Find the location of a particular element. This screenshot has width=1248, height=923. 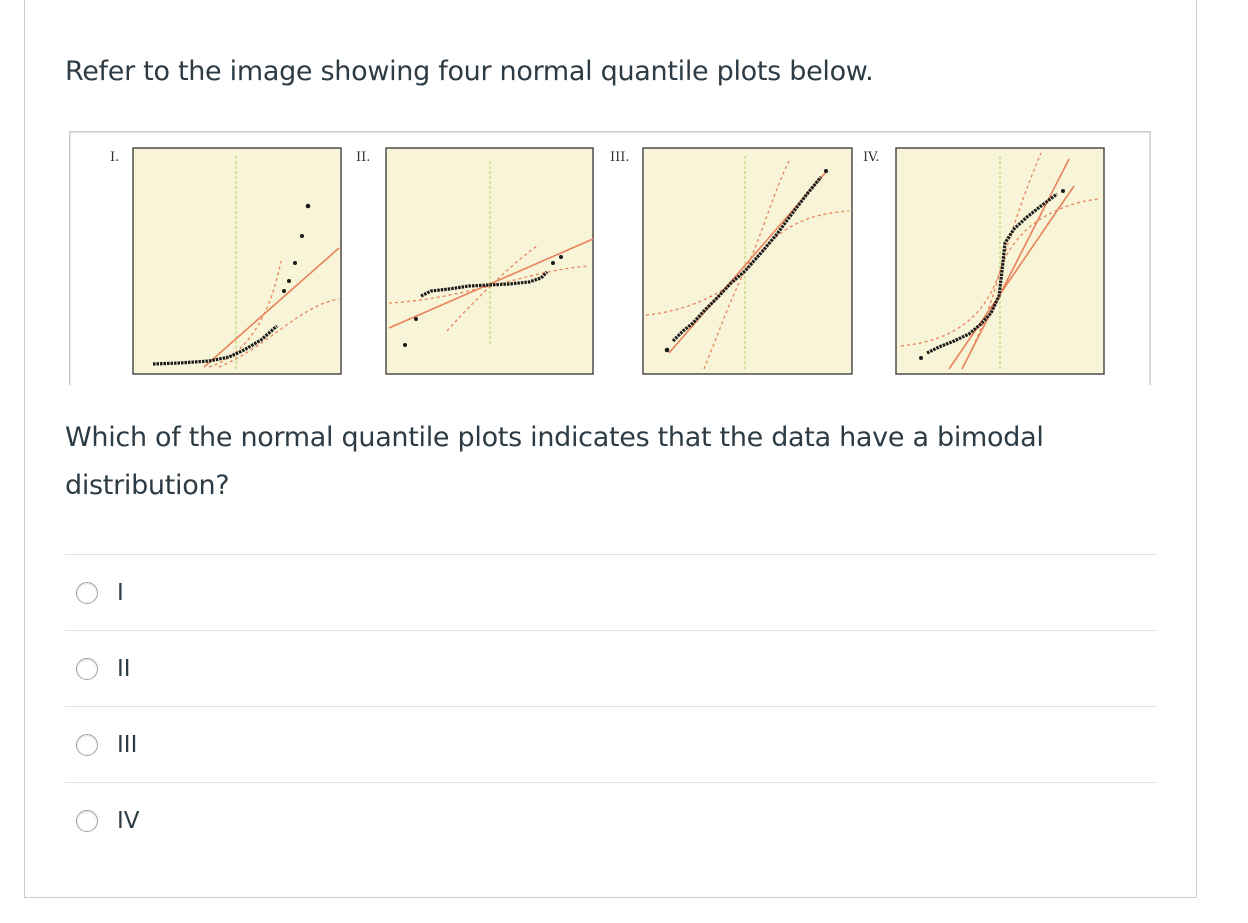

answer-option-3: III is located at coordinates (611, 744).